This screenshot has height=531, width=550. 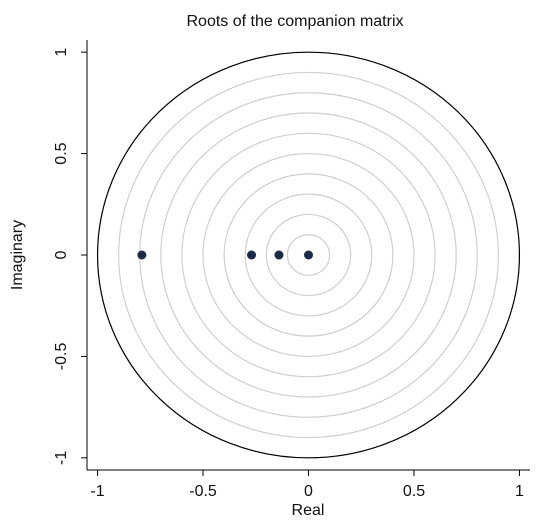 I want to click on y-tick-label: 0.5, so click(x=61, y=153).